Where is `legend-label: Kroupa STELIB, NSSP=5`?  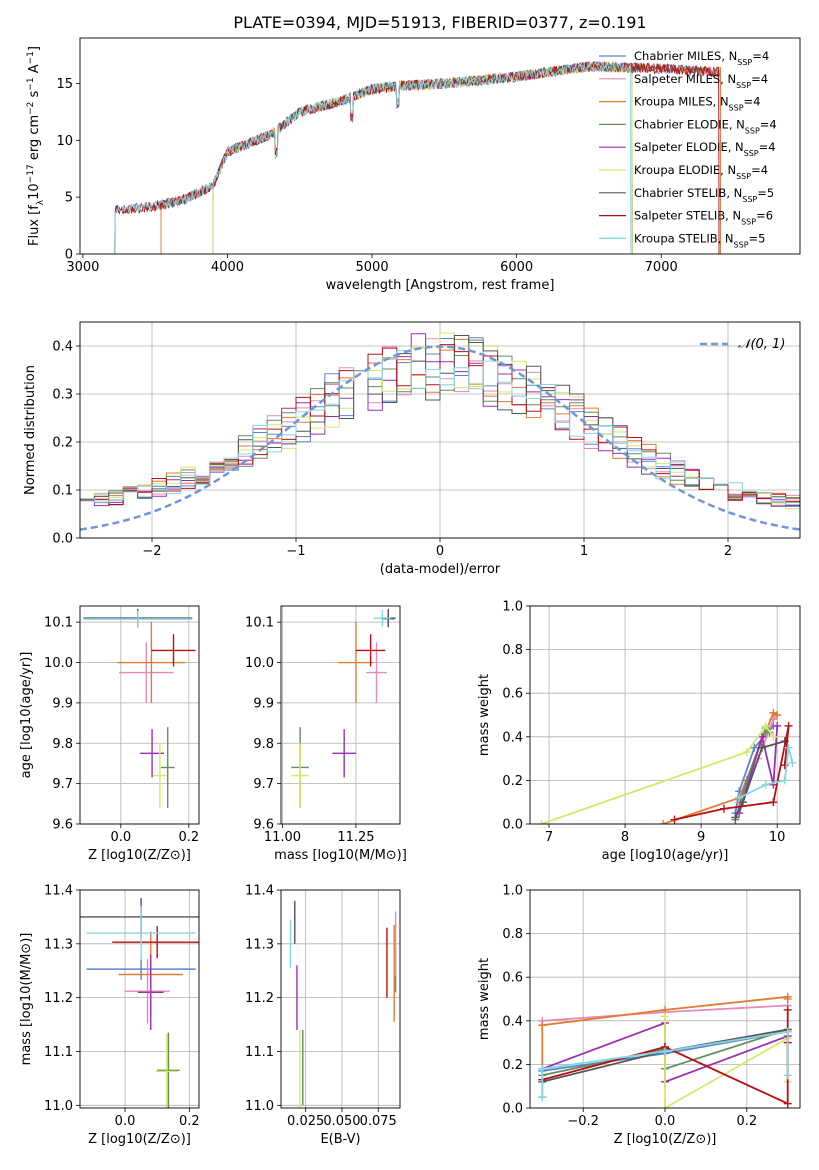 legend-label: Kroupa STELIB, NSSP=5 is located at coordinates (699, 240).